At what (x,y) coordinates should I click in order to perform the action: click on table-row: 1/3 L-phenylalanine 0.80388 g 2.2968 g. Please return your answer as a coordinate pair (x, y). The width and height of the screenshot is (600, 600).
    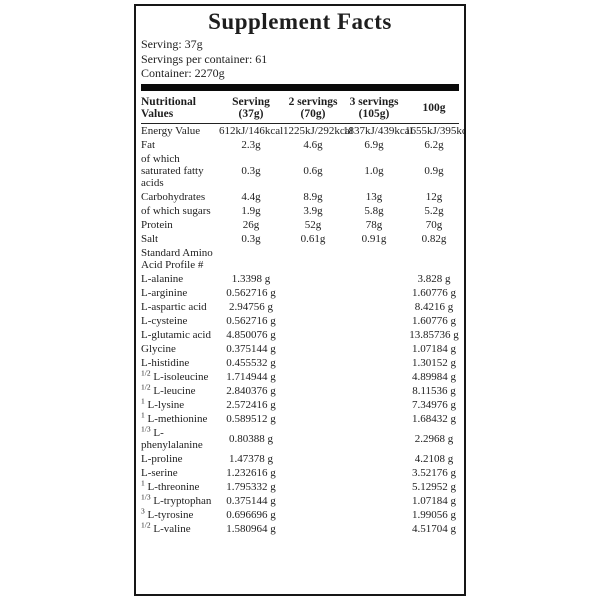
    Looking at the image, I should click on (300, 438).